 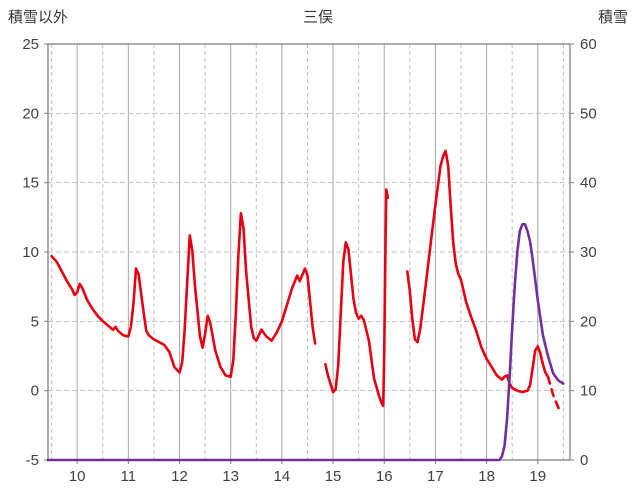 What do you see at coordinates (282, 476) in the screenshot?
I see `x-tick-label: 14` at bounding box center [282, 476].